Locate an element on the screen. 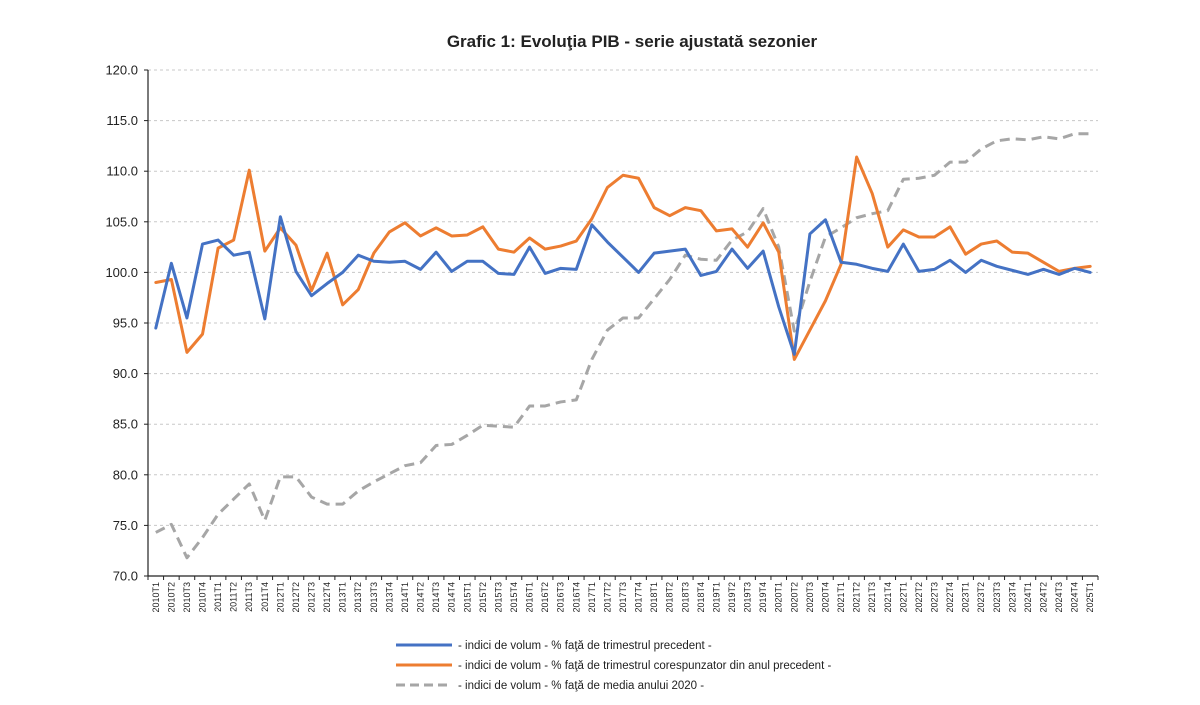  x-tick-label: 2016T1 is located at coordinates (530, 597).